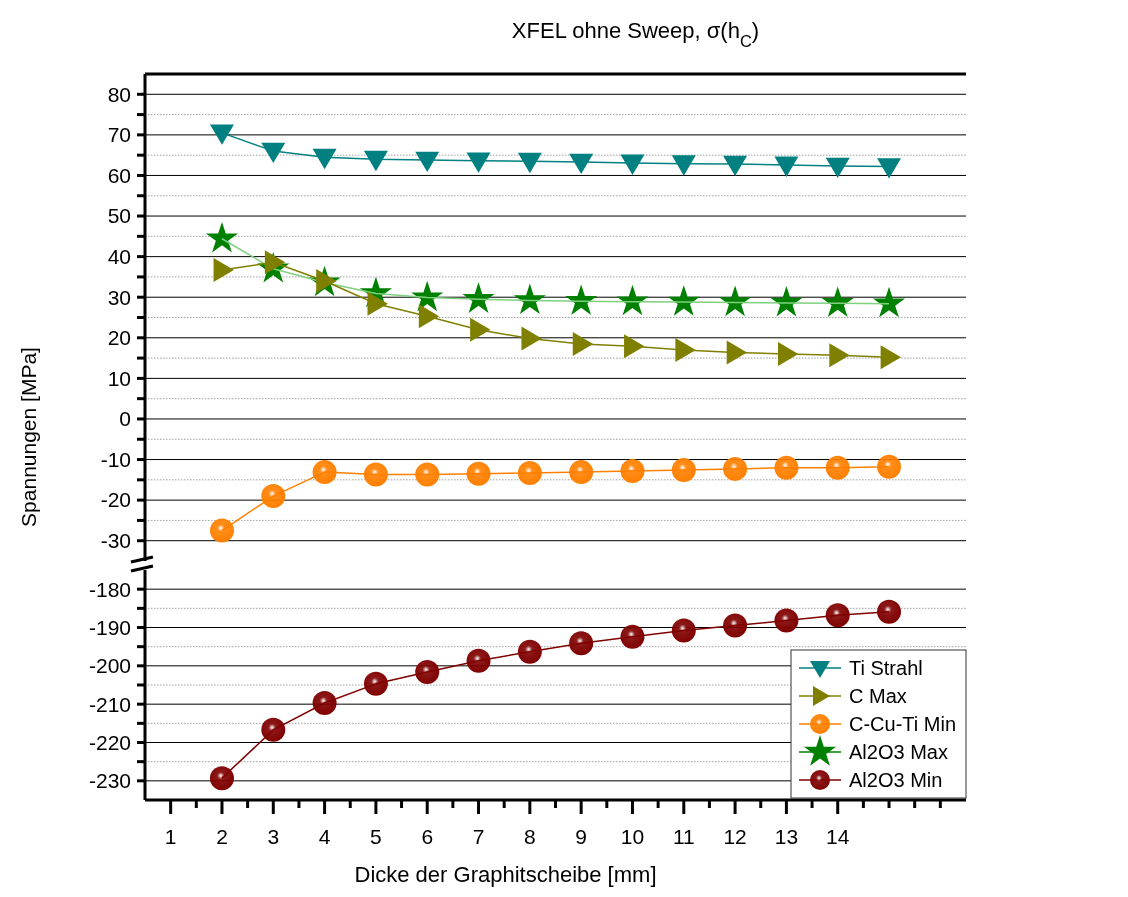  What do you see at coordinates (478, 836) in the screenshot?
I see `x-tick-label: 7` at bounding box center [478, 836].